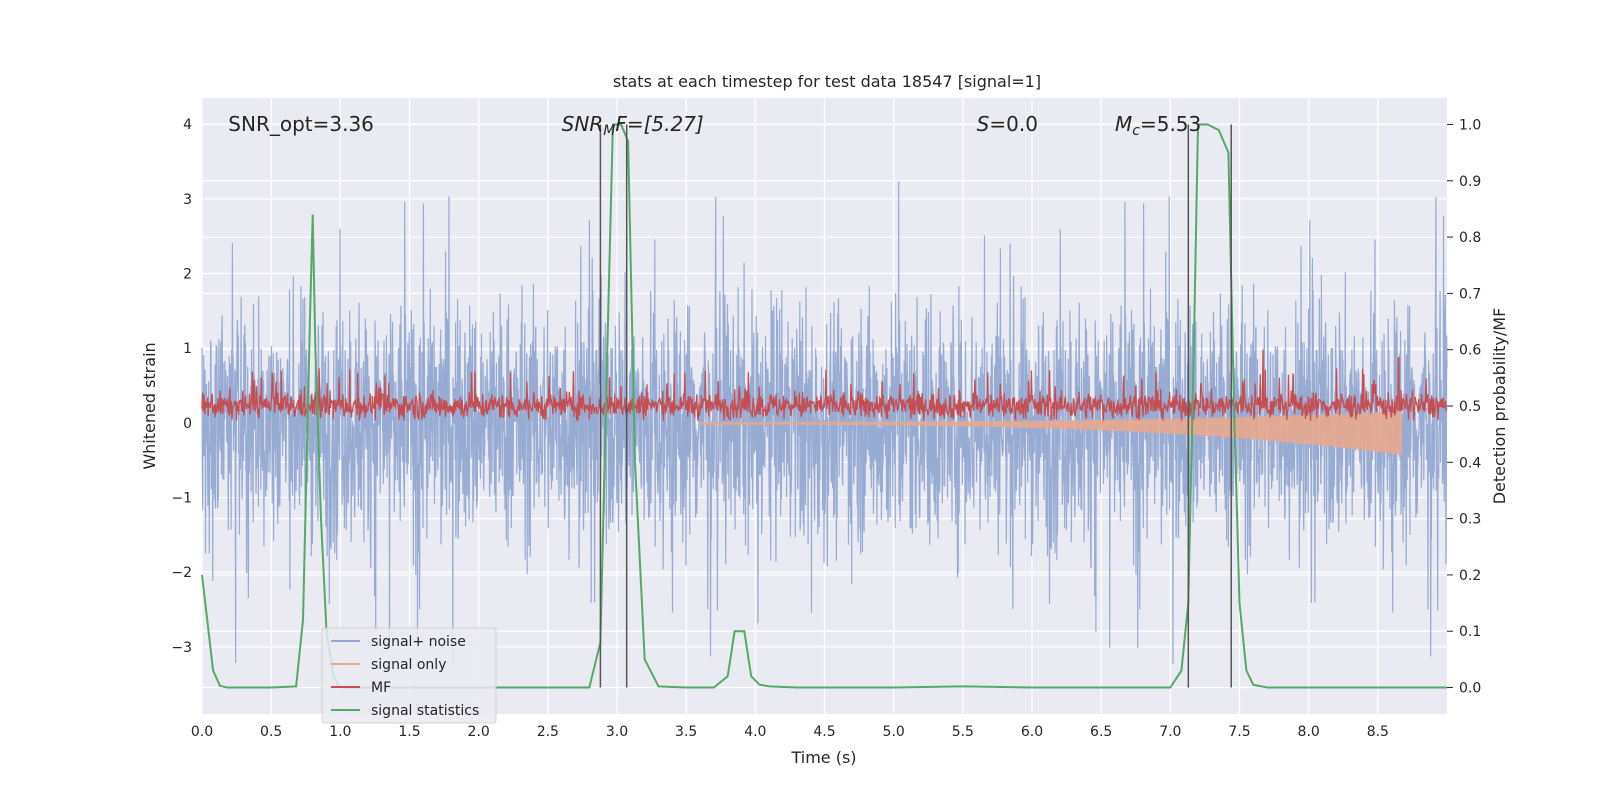 The width and height of the screenshot is (1600, 800). What do you see at coordinates (187, 200) in the screenshot?
I see `y-tick-label: 3` at bounding box center [187, 200].